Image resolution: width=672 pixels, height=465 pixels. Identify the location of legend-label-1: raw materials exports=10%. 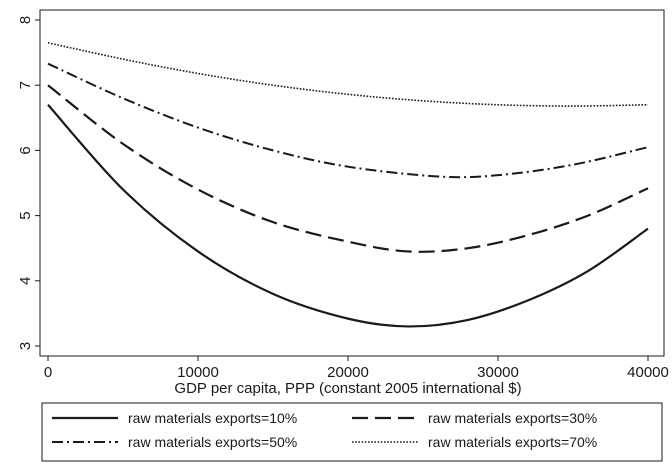
(212, 418).